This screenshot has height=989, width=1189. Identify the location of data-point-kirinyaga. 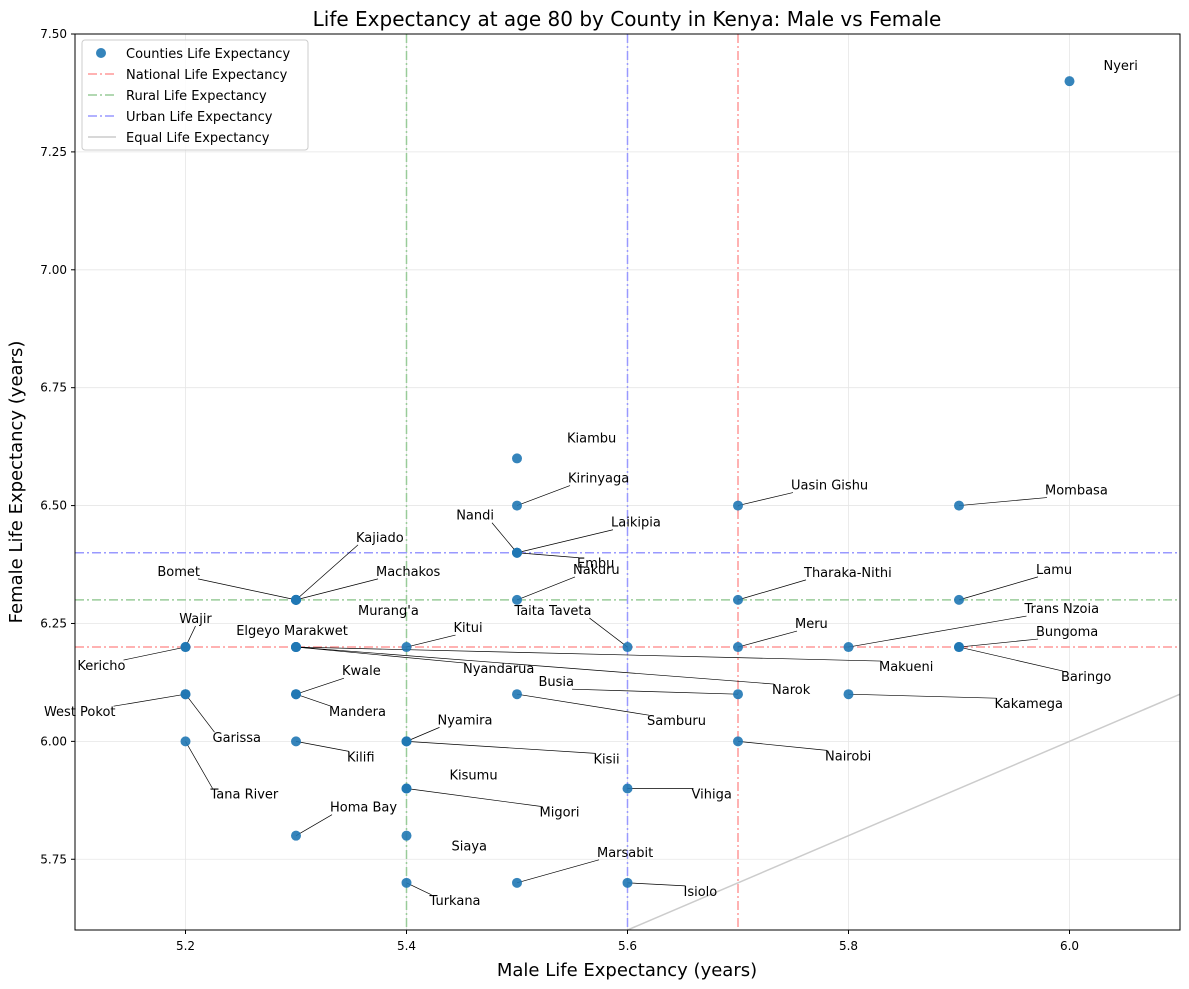
(517, 505).